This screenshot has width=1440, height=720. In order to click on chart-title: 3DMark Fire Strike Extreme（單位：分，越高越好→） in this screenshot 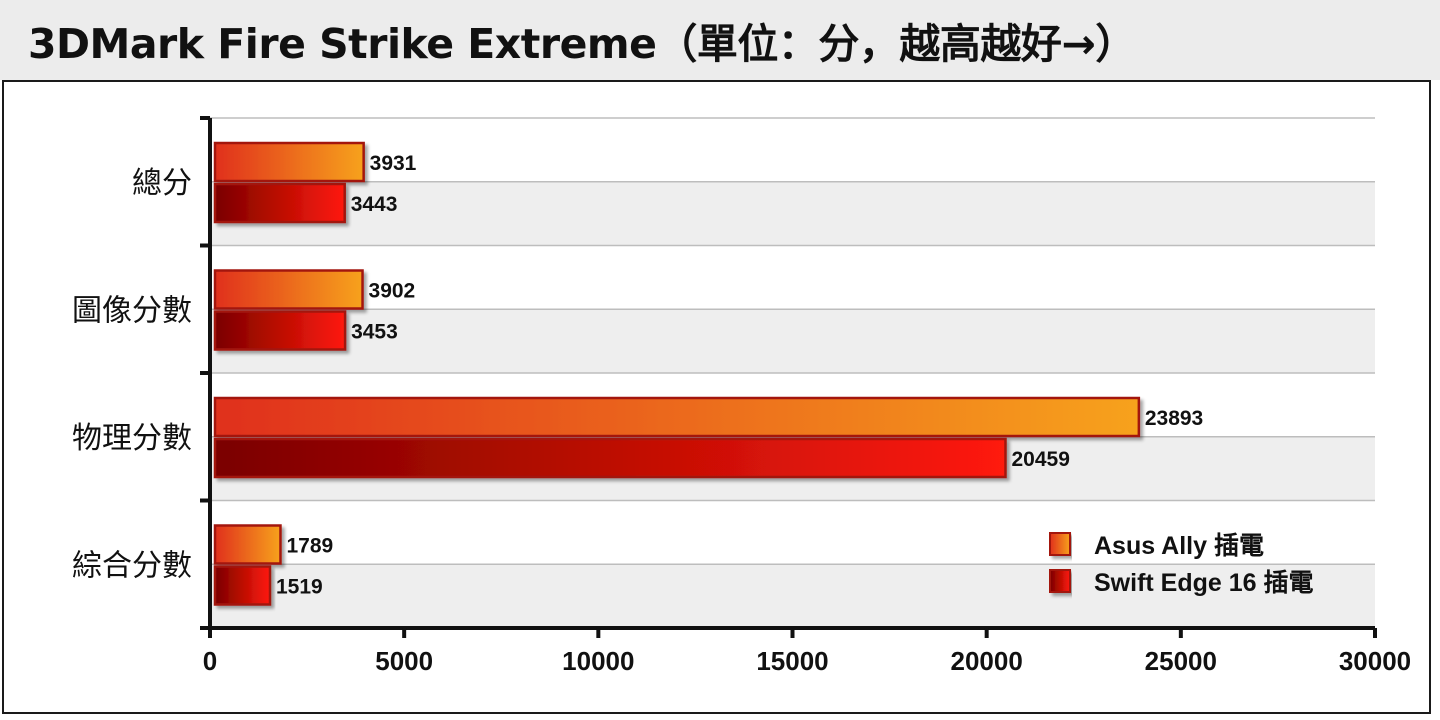, I will do `click(582, 44)`.